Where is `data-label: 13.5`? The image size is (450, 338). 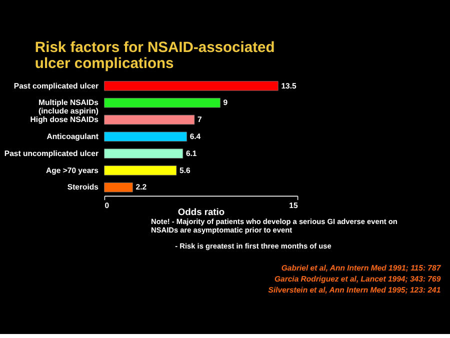 data-label: 13.5 is located at coordinates (289, 85).